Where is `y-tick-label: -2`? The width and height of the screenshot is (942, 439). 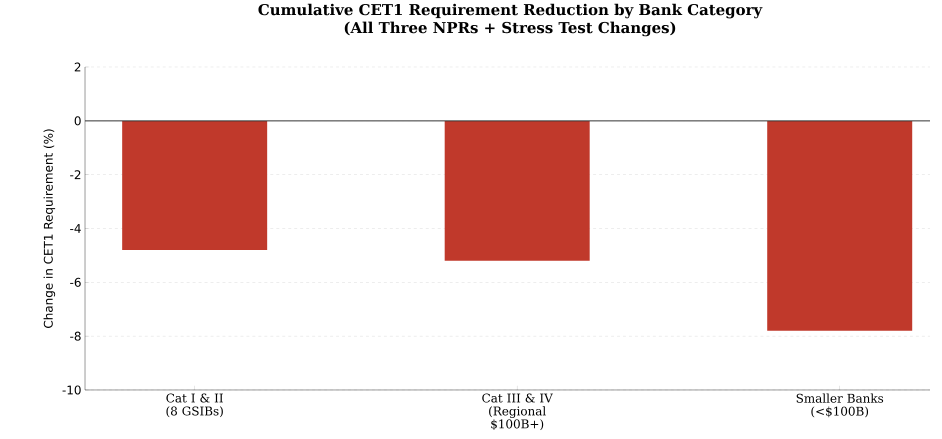
y-tick-label: -2 is located at coordinates (75, 175).